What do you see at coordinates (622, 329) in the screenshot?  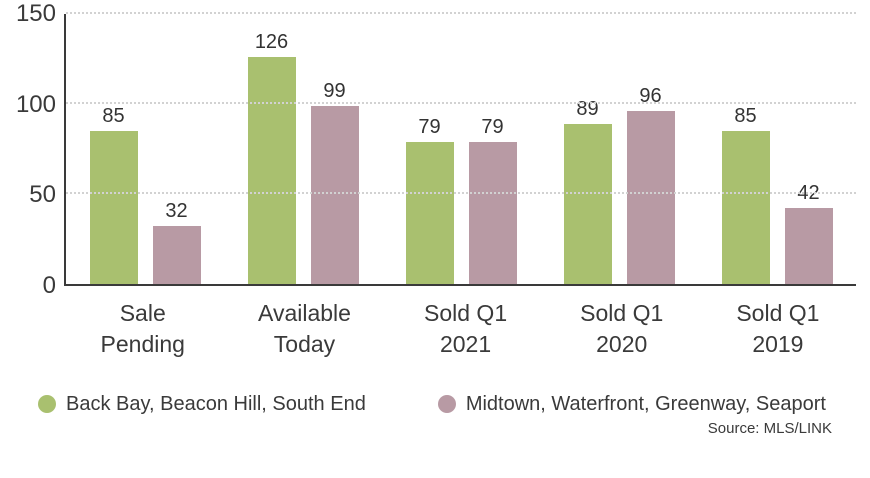 I see `x-axis-label: Sold Q1 2020` at bounding box center [622, 329].